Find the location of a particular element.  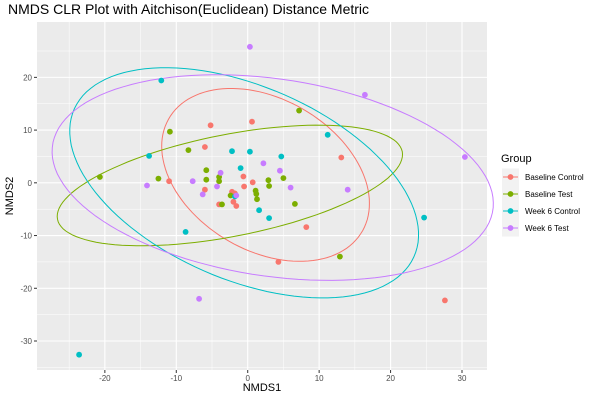

legend-label-week-6-test: Week 6 Test is located at coordinates (547, 228).